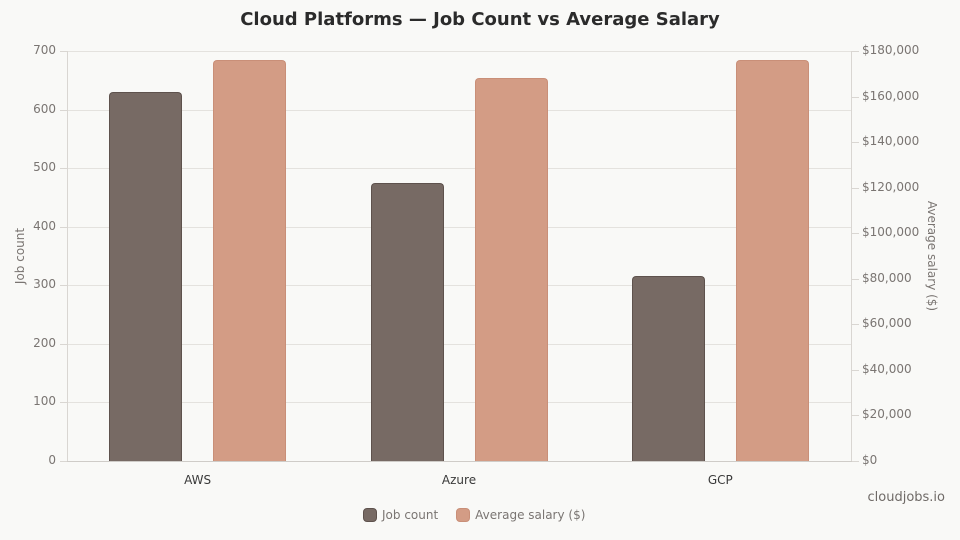 Image resolution: width=960 pixels, height=540 pixels. Describe the element at coordinates (410, 515) in the screenshot. I see `legend-label-job-count: Job count` at that location.